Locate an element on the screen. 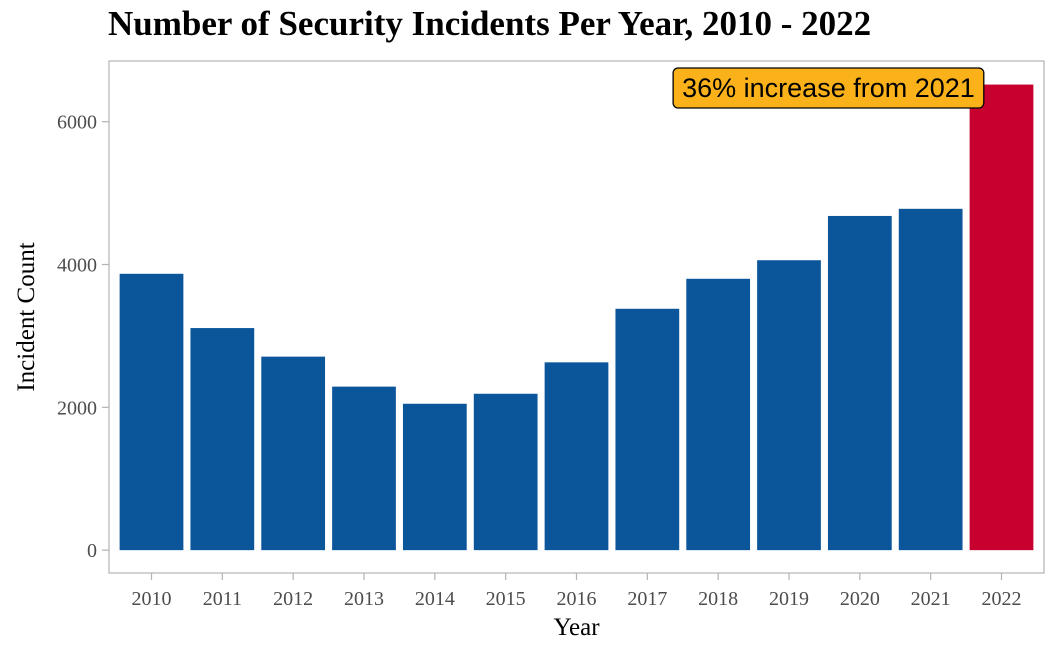 This screenshot has height=656, width=1062. x-tick-label: 2014 is located at coordinates (435, 599).